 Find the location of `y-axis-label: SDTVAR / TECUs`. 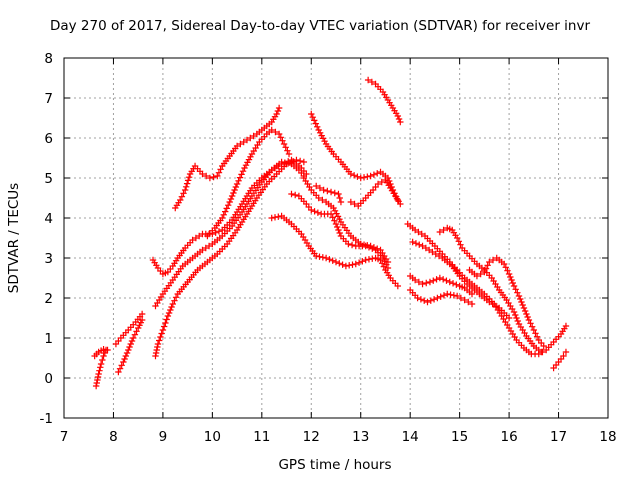

y-axis-label: SDTVAR / TECUs is located at coordinates (14, 238).